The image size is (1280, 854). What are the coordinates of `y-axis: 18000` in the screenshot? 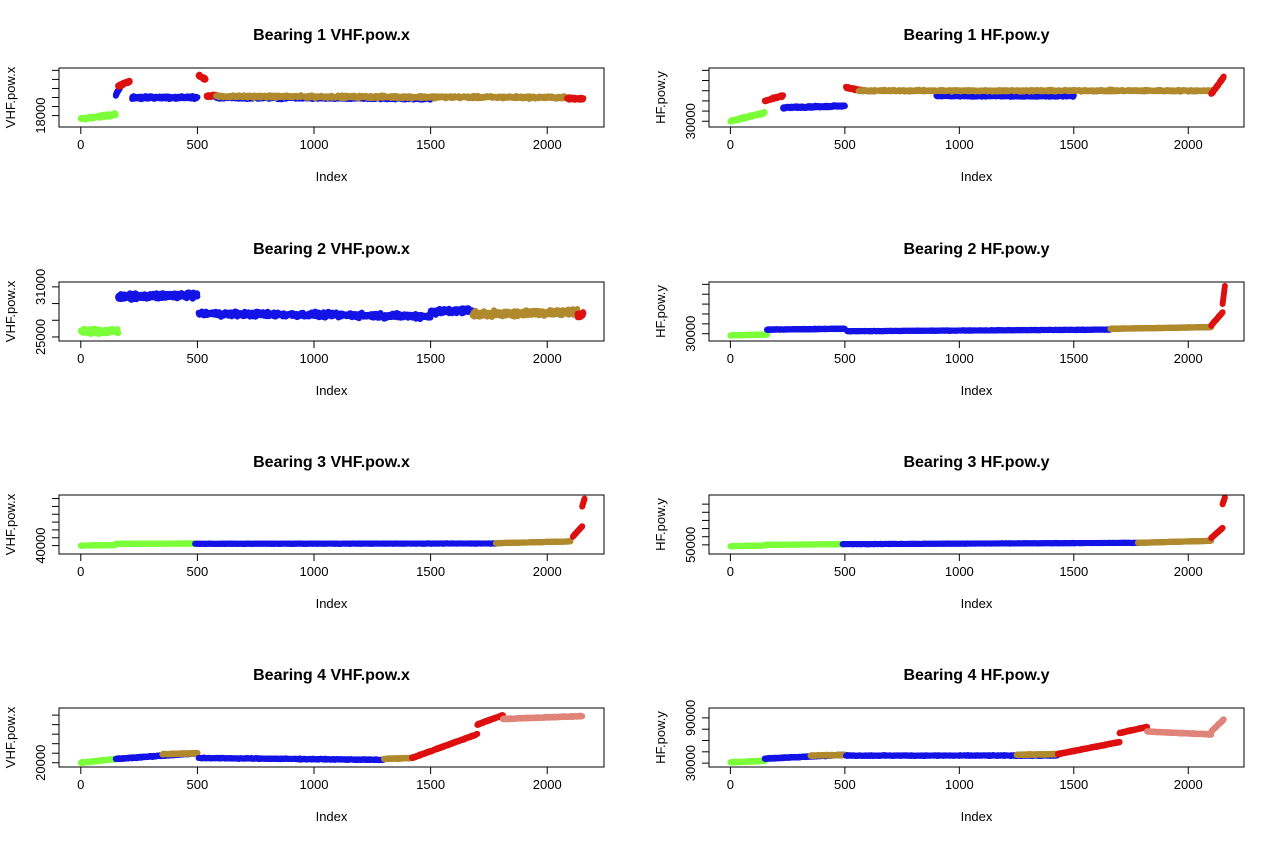 It's located at (46, 101).